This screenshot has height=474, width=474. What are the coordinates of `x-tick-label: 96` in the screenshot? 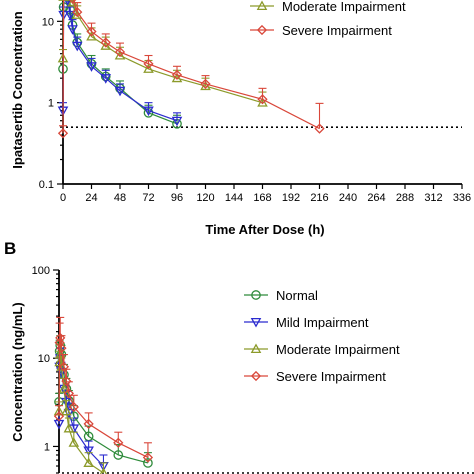 It's located at (177, 198).